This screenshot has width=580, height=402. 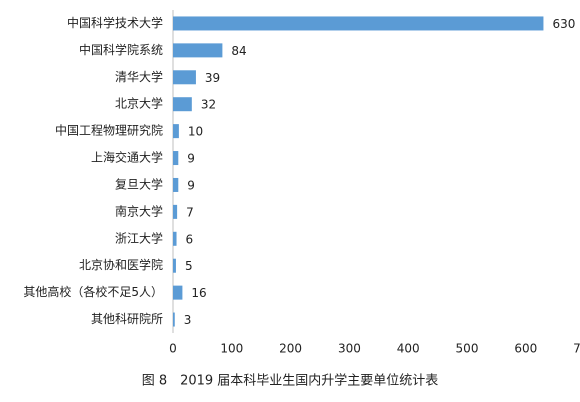 I want to click on data-label: 5, so click(x=189, y=266).